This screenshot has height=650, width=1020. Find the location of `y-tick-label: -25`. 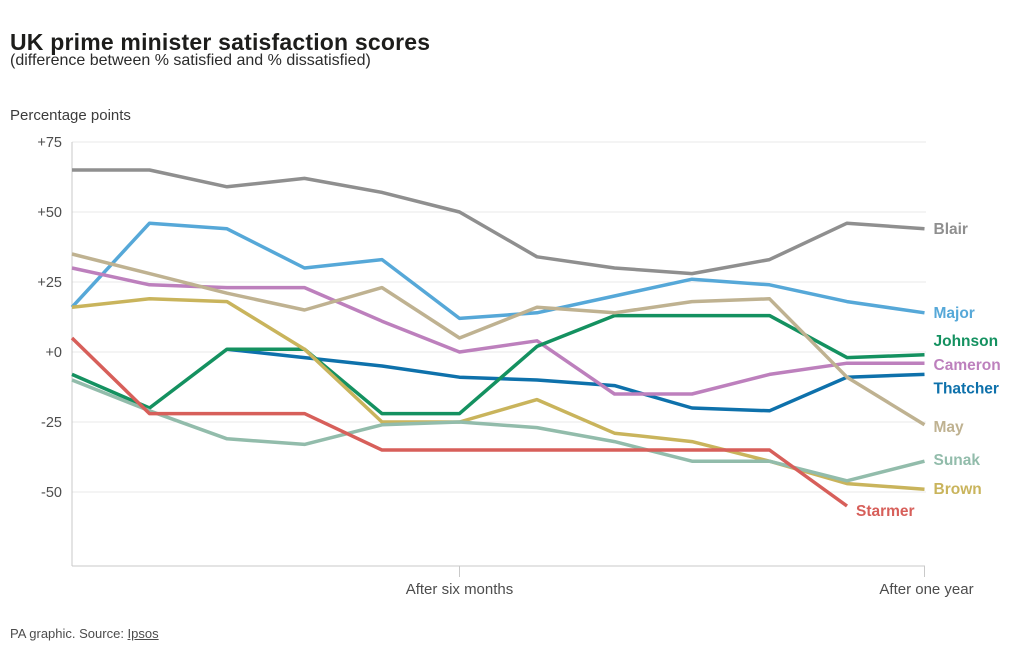

y-tick-label: -25 is located at coordinates (51, 423).